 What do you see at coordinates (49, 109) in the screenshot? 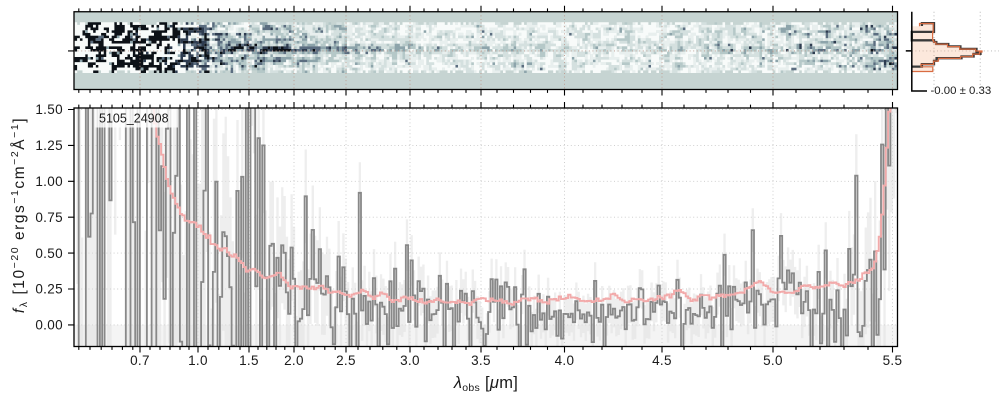
I see `svg-text: 1.50` at bounding box center [49, 109].